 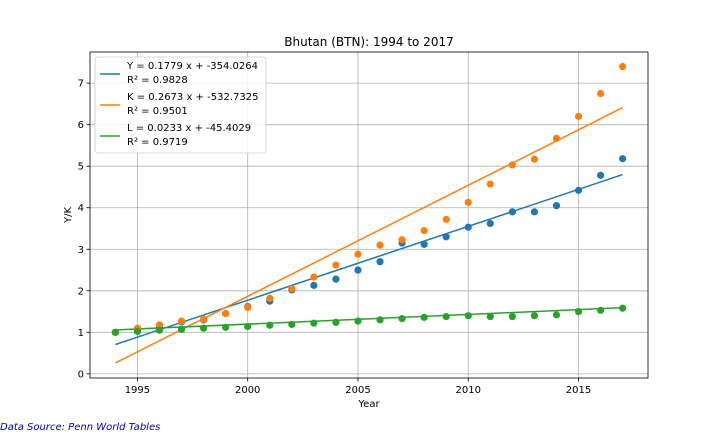 What do you see at coordinates (157, 142) in the screenshot?
I see `legend-r2-l: R² = 0.9719` at bounding box center [157, 142].